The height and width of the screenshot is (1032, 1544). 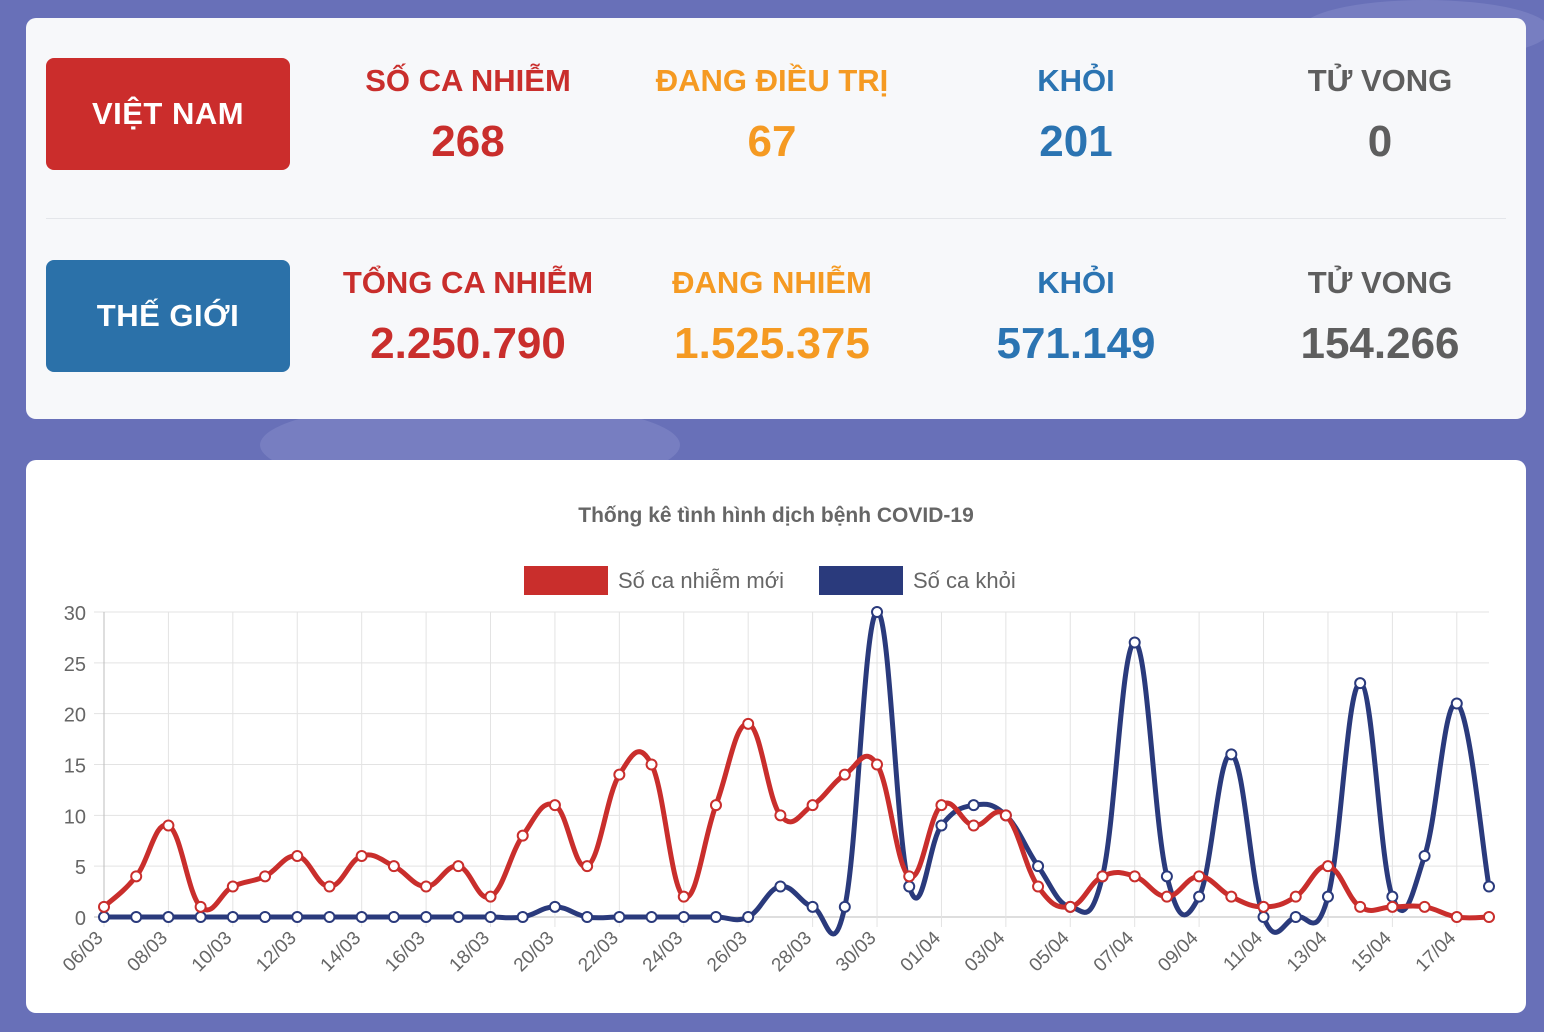 I want to click on y-tick-label: 25, so click(x=75, y=665).